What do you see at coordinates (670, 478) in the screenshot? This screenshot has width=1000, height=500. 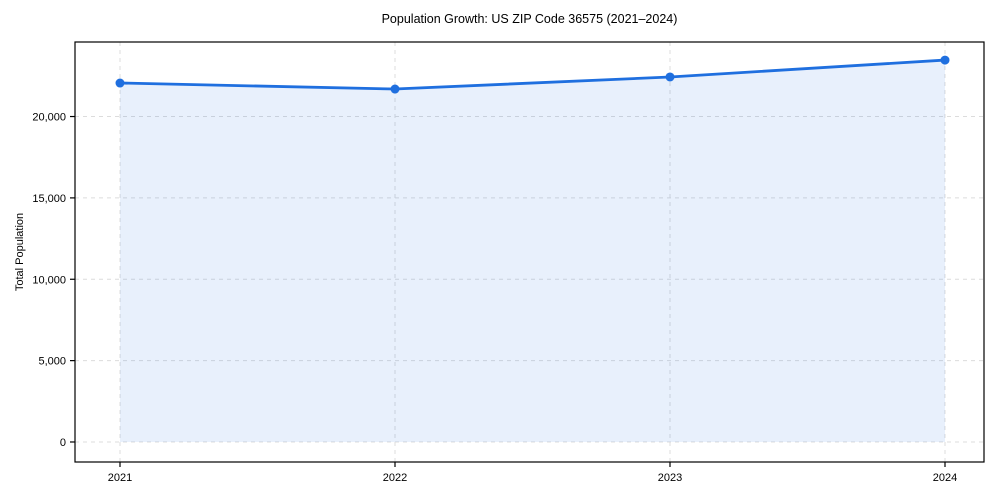 I see `x-tick-label: 2023` at bounding box center [670, 478].